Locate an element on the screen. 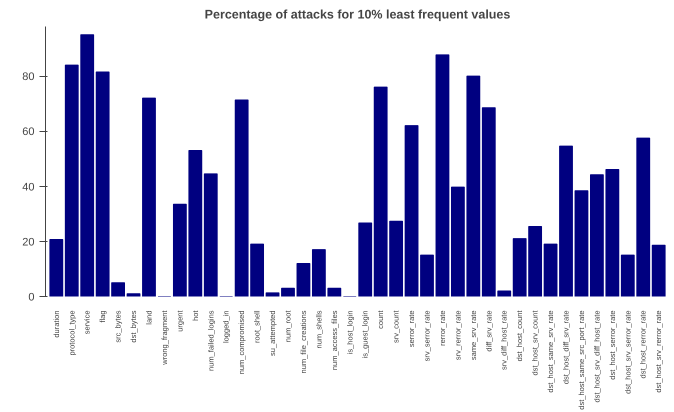  chart-title: Percentage of attacks for 10% least frequent values is located at coordinates (357, 15).